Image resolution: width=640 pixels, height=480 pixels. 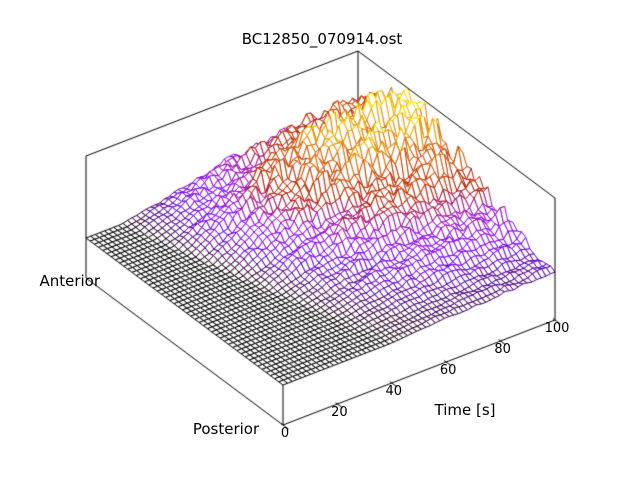 What do you see at coordinates (322, 39) in the screenshot?
I see `plot-title: BC12850_070914.ost` at bounding box center [322, 39].